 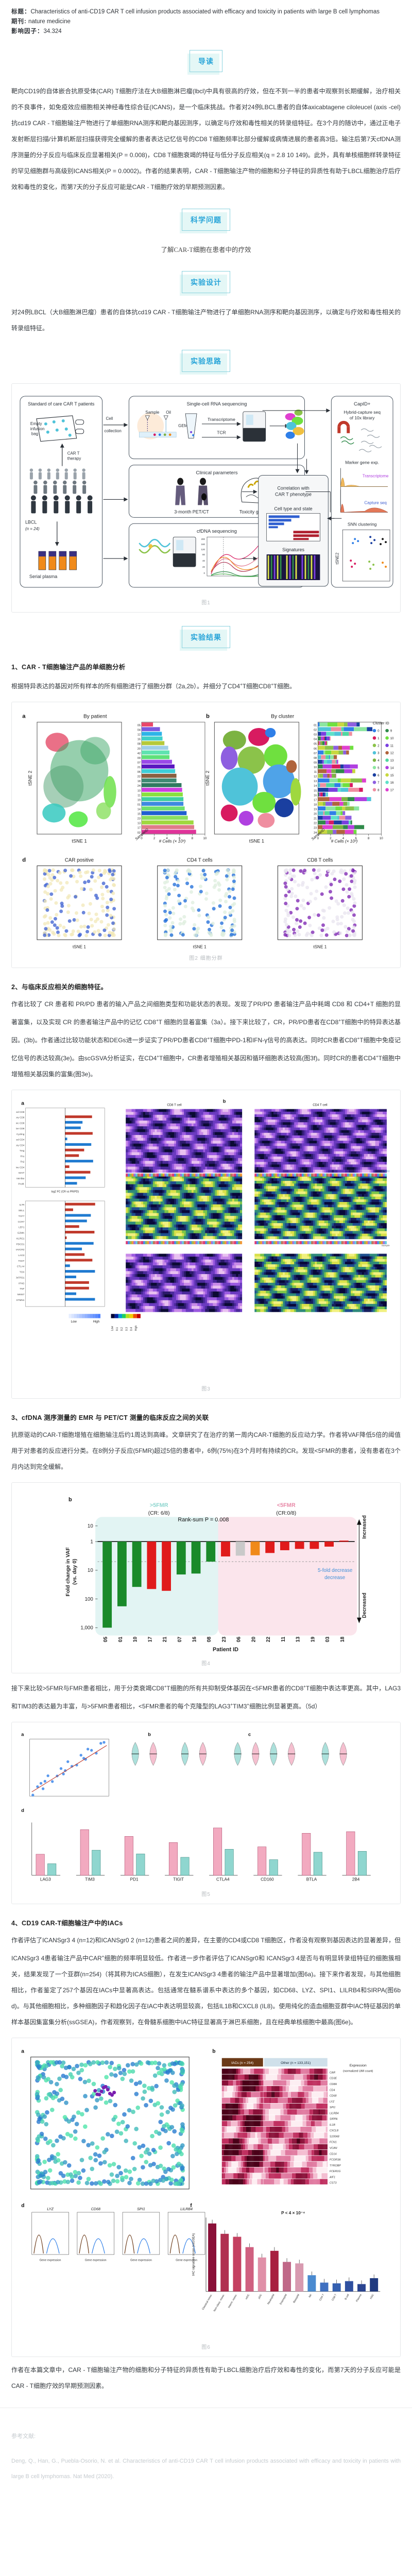 I want to click on svg-text: 160, so click(x=203, y=544).